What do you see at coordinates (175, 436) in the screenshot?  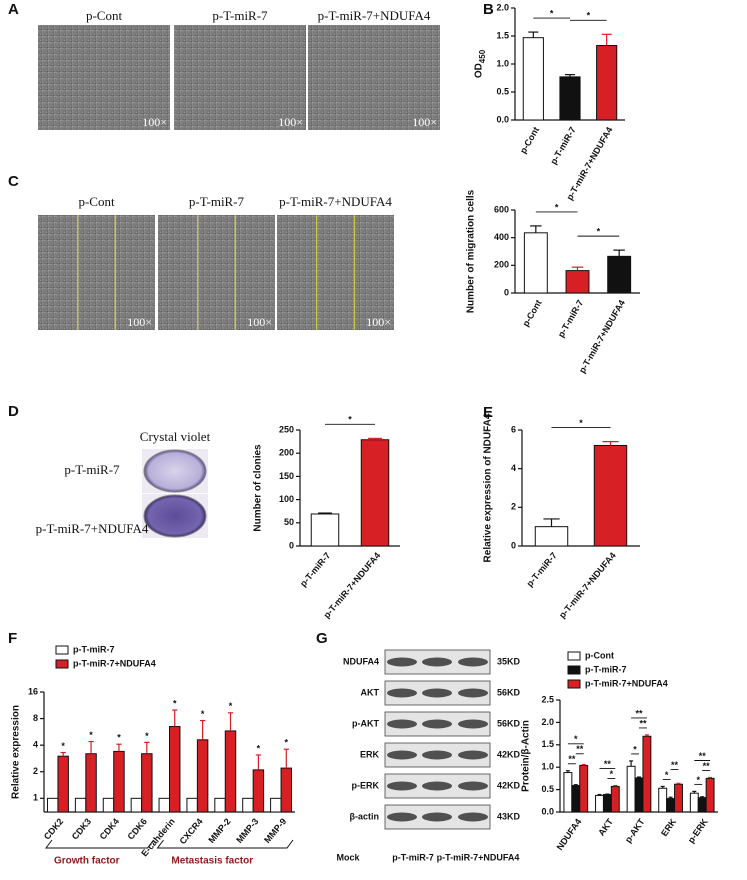 I see `image-title: Crystal violet` at bounding box center [175, 436].